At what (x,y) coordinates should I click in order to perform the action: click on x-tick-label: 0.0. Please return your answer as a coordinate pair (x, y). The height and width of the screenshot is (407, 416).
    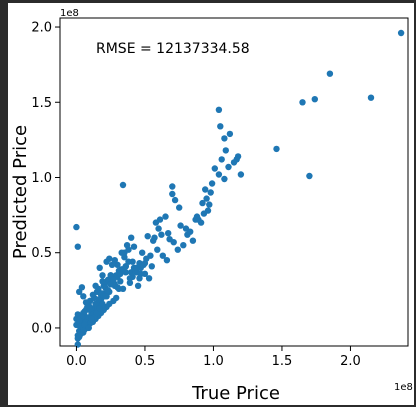
    Looking at the image, I should click on (76, 361).